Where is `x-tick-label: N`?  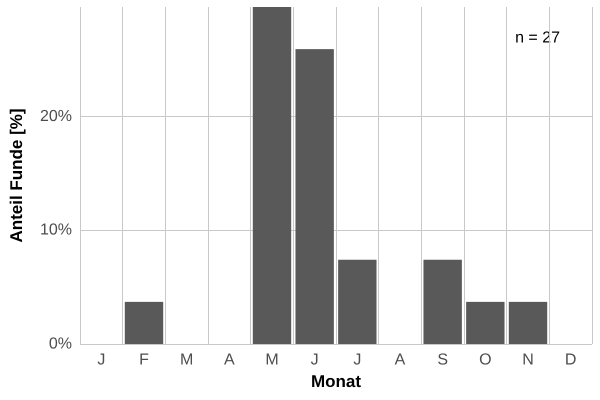
x-tick-label: N is located at coordinates (528, 360).